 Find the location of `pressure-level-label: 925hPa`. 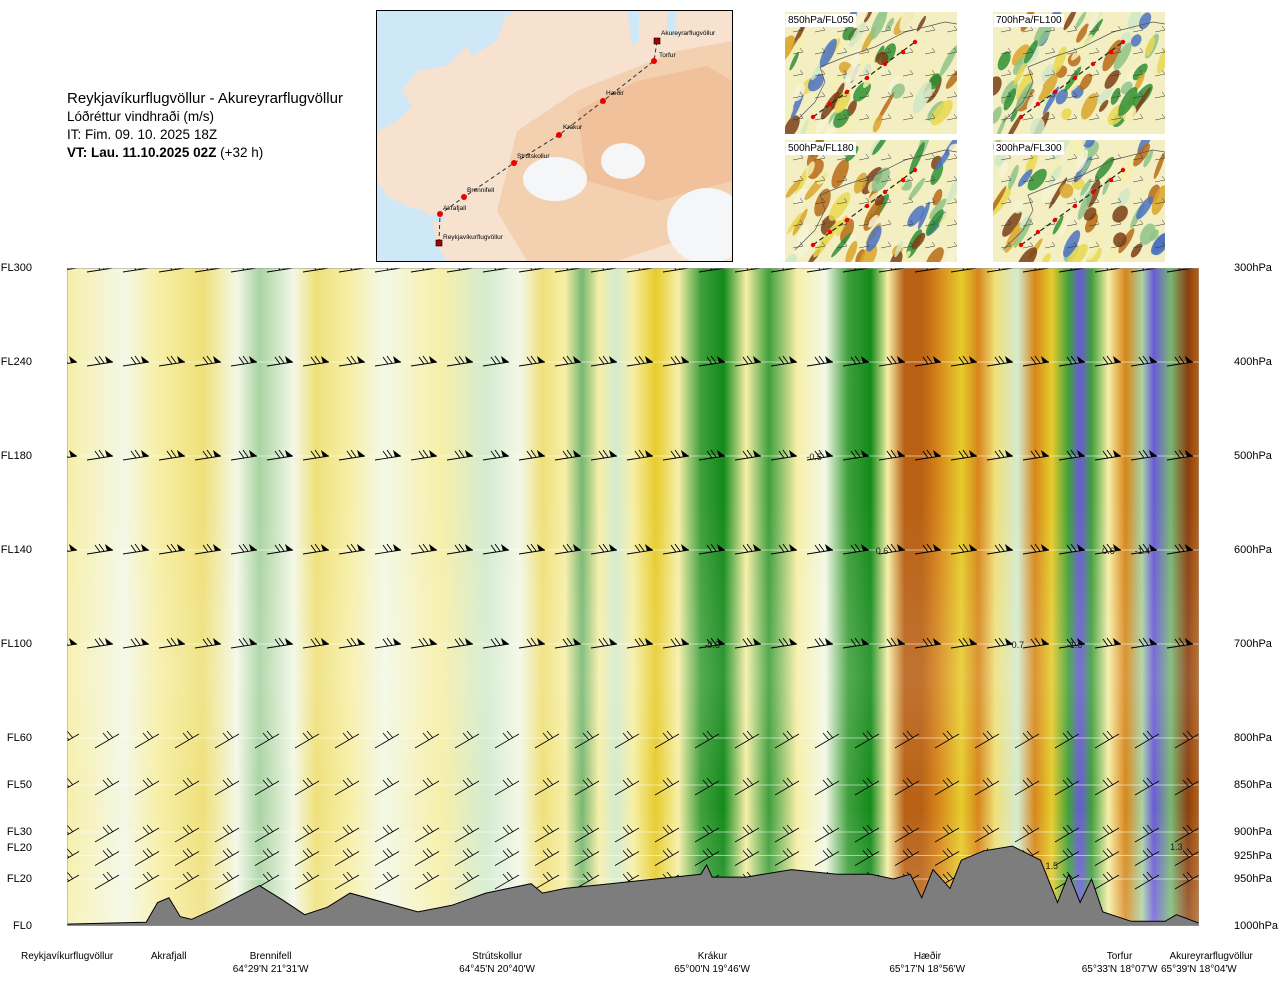

pressure-level-label: 925hPa is located at coordinates (1253, 855).